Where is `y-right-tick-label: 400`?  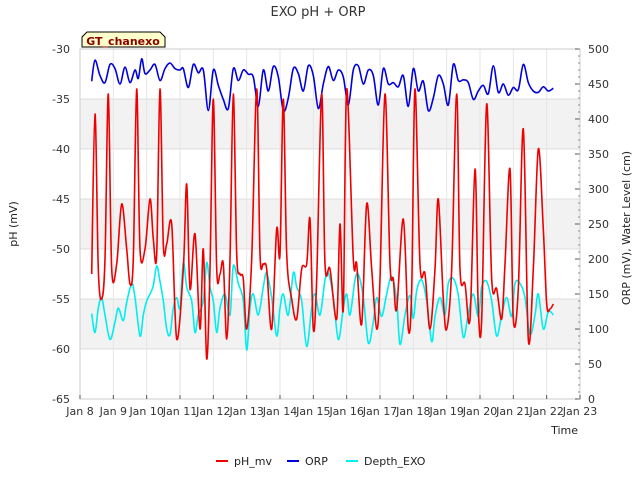
y-right-tick-label: 400 is located at coordinates (598, 119).